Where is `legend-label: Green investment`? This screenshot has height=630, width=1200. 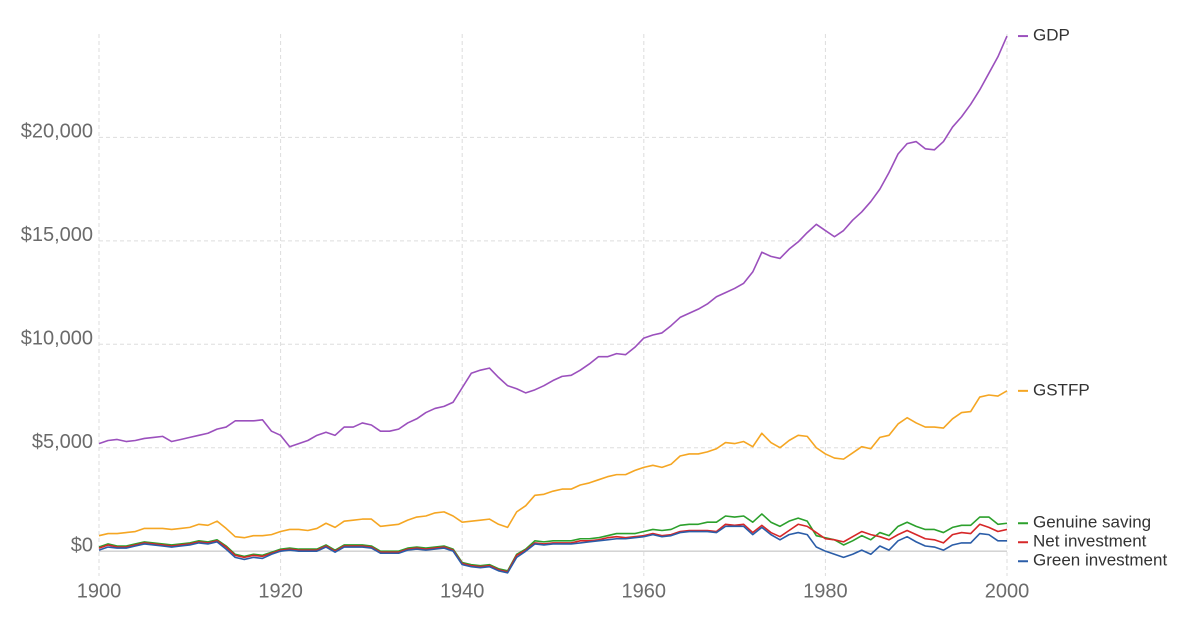
legend-label: Green investment is located at coordinates (1100, 560).